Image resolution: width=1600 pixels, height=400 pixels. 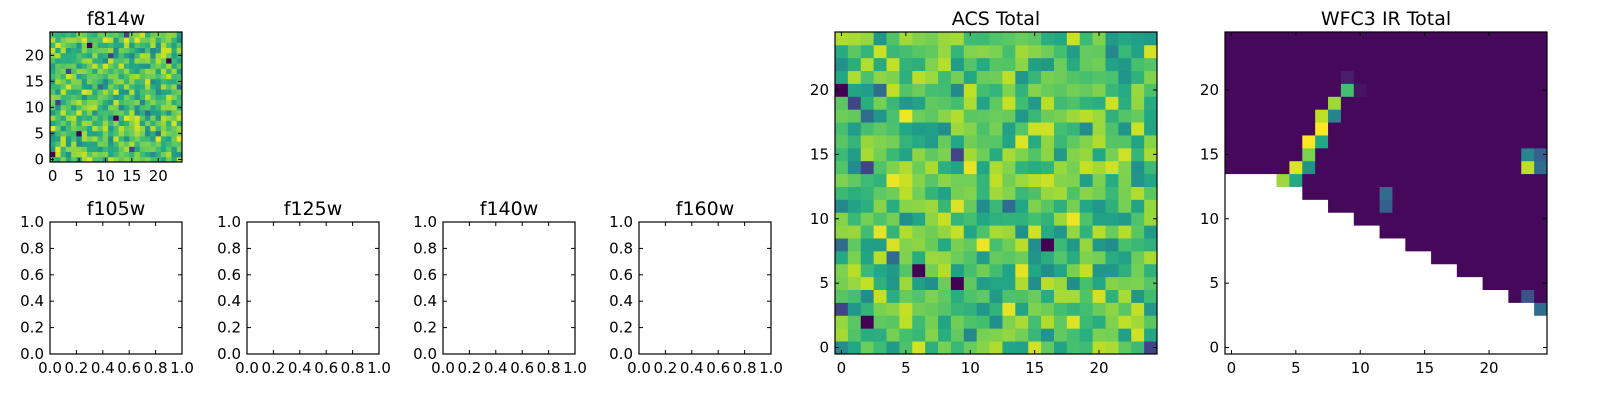 I want to click on y-tick-label: 15, so click(x=34, y=81).